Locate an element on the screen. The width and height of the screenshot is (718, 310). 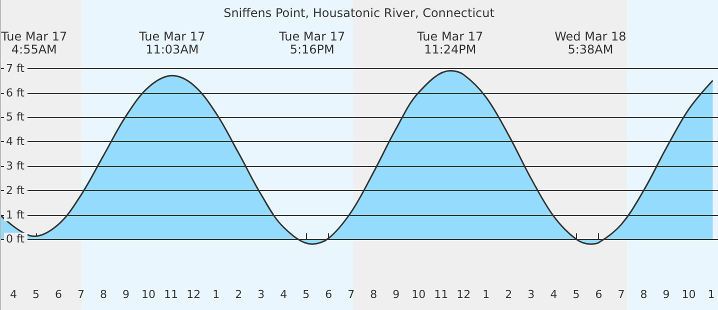
y-tick-label: 2 ft is located at coordinates (16, 190).